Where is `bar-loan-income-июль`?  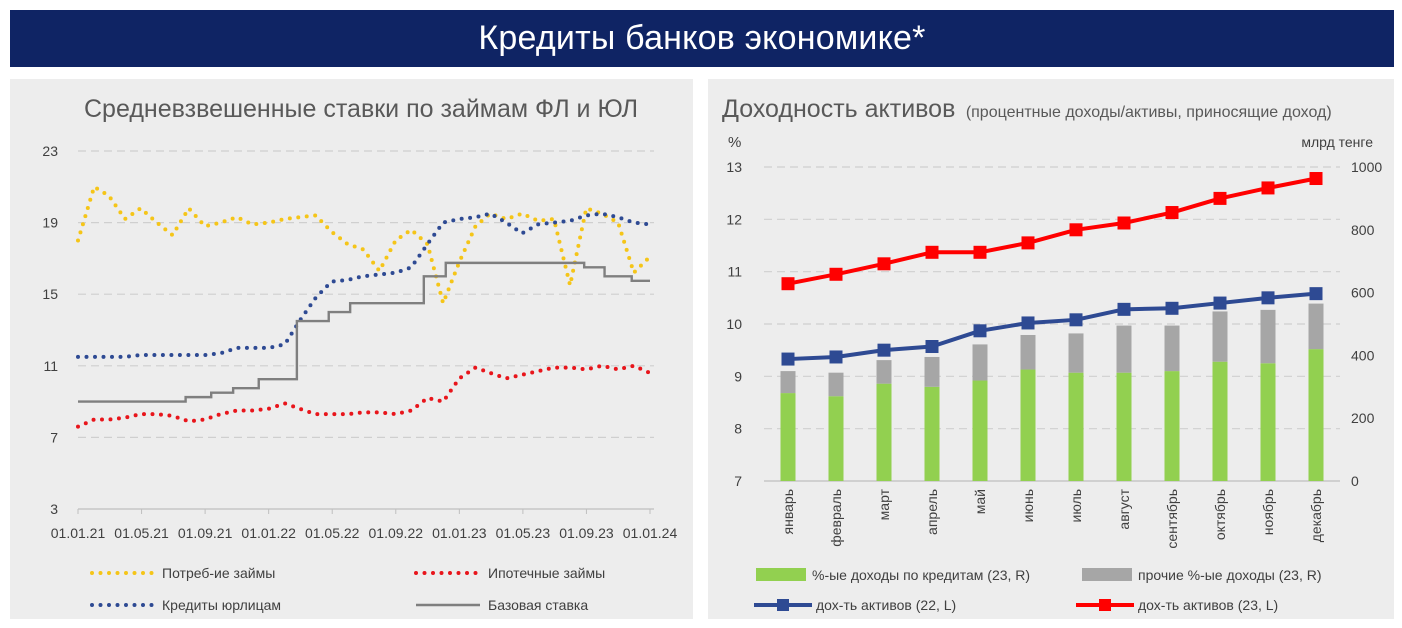
bar-loan-income-июль is located at coordinates (1076, 426).